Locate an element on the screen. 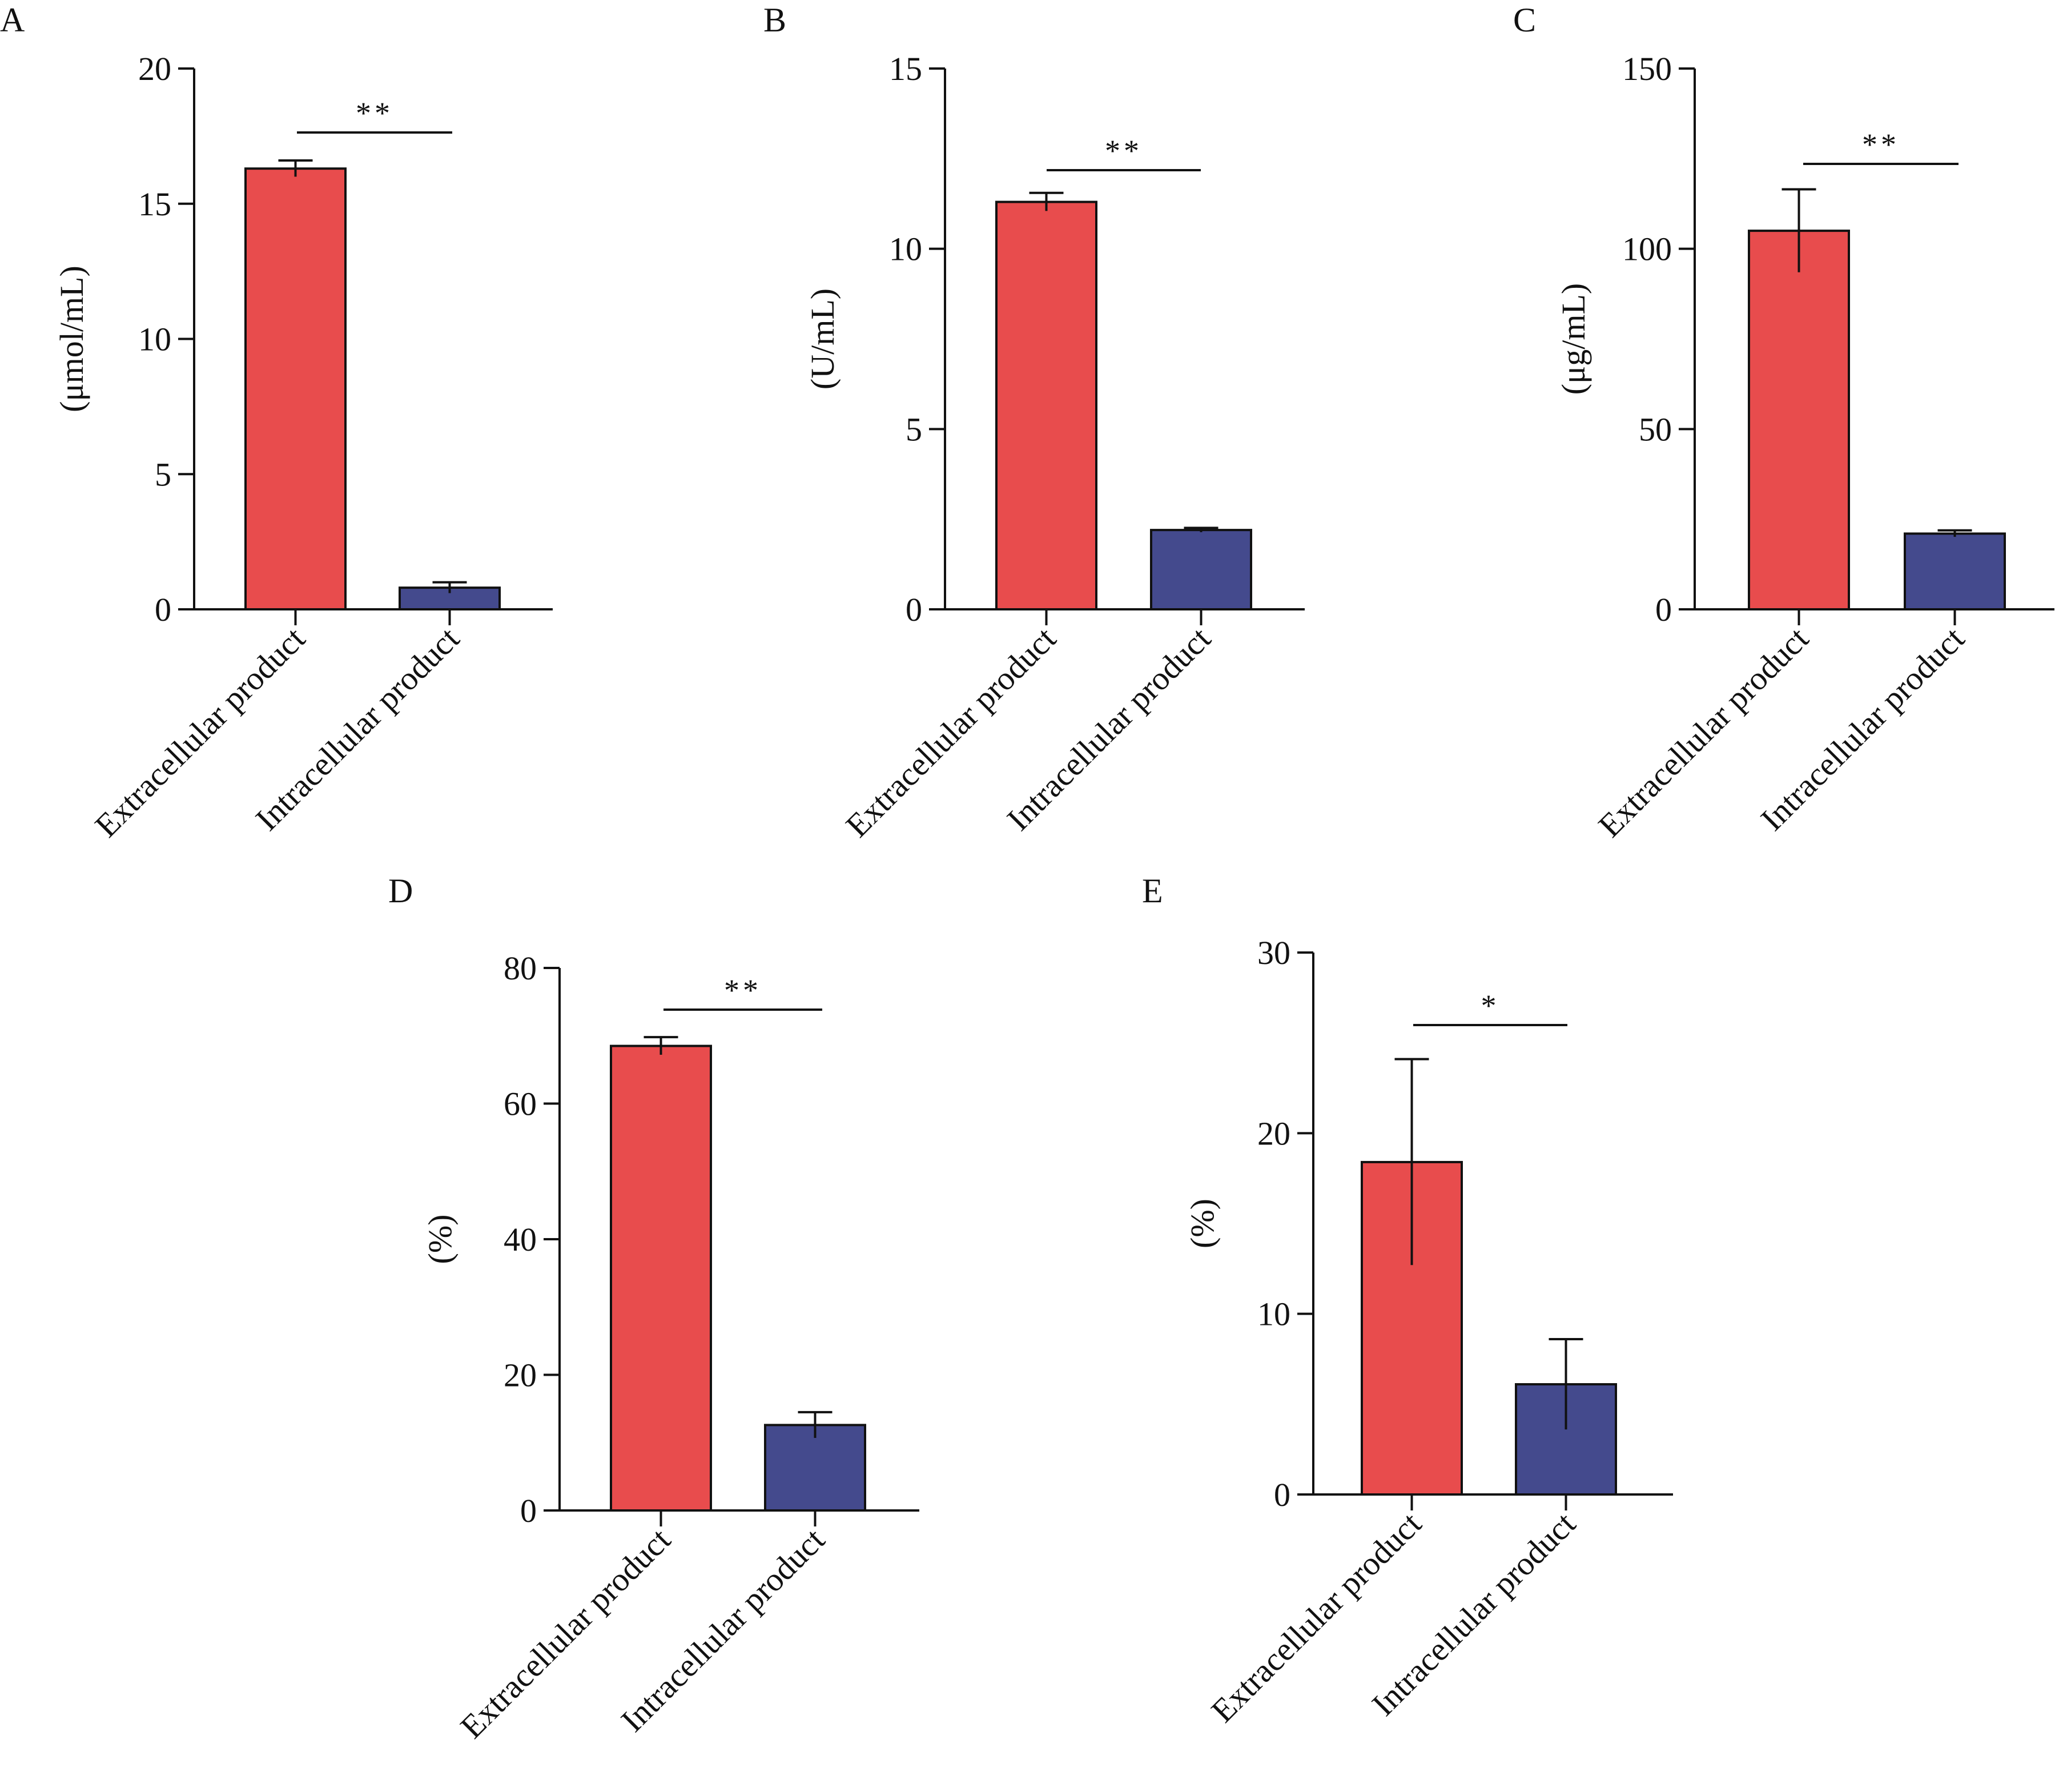 The width and height of the screenshot is (2063, 1792). y-axis-label: (μg/mL) is located at coordinates (1573, 339).